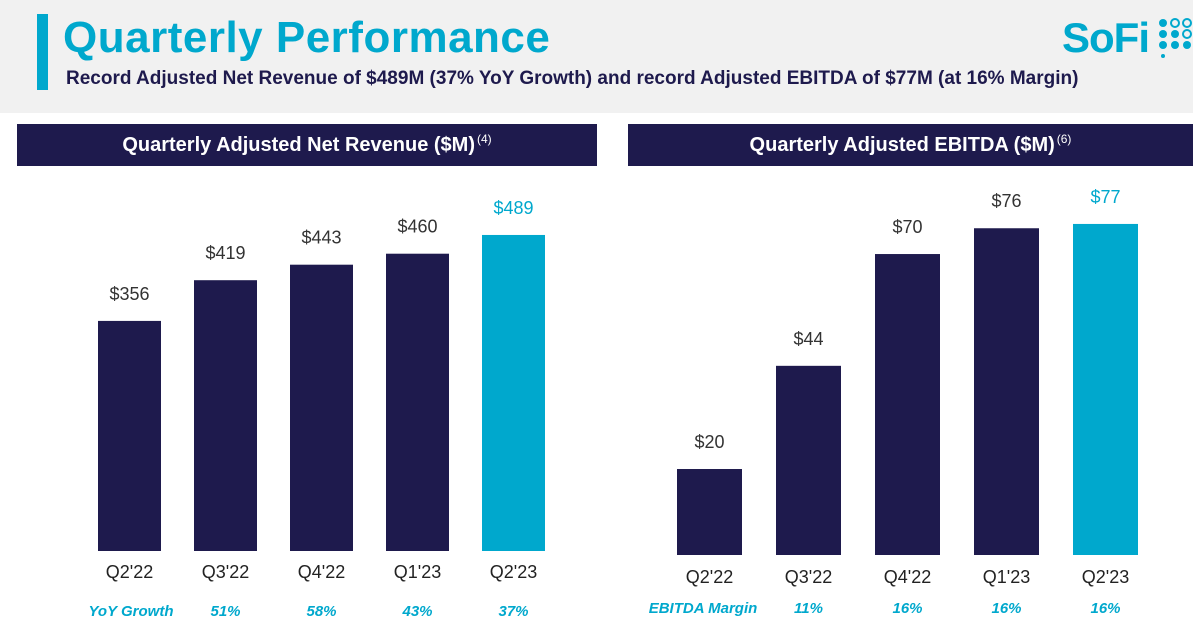 This screenshot has height=626, width=1193. Describe the element at coordinates (1106, 37) in the screenshot. I see `logo-wordmark: SoFi` at that location.